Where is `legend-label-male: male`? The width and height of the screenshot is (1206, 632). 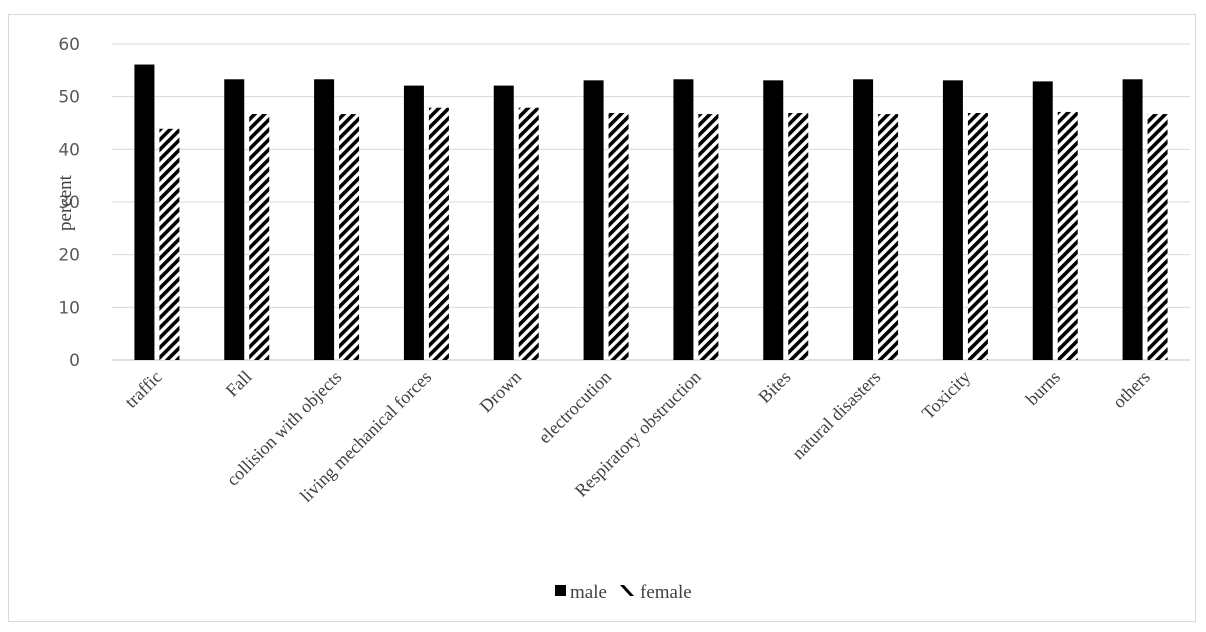 legend-label-male: male is located at coordinates (588, 592).